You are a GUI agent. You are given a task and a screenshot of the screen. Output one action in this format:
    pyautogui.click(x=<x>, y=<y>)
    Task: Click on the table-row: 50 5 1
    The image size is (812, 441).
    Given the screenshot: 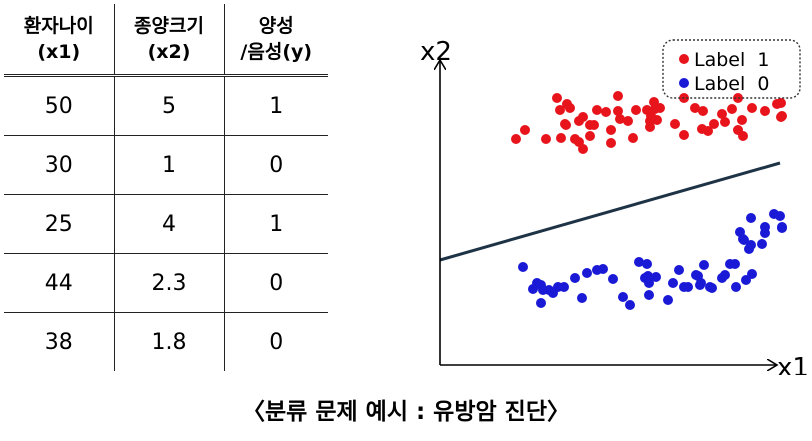 What is the action you would take?
    pyautogui.click(x=166, y=105)
    